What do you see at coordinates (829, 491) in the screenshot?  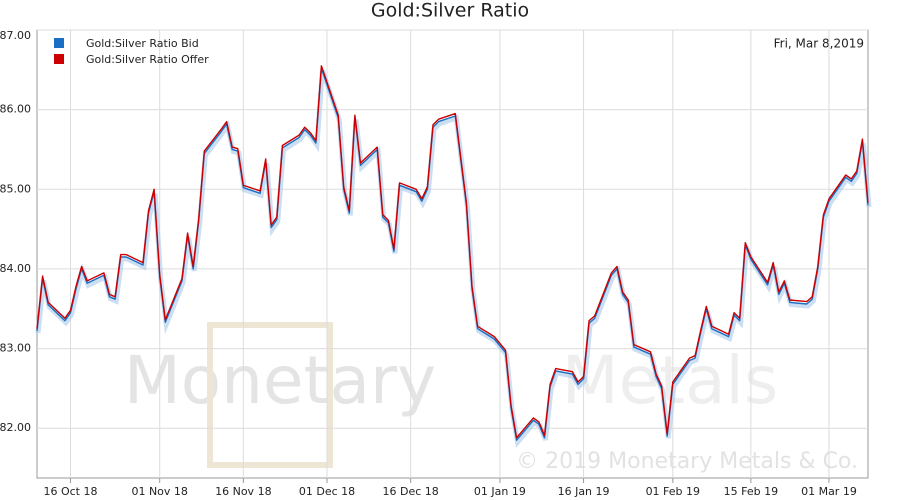 I see `x-tick-label: 01 Mar 19` at bounding box center [829, 491].